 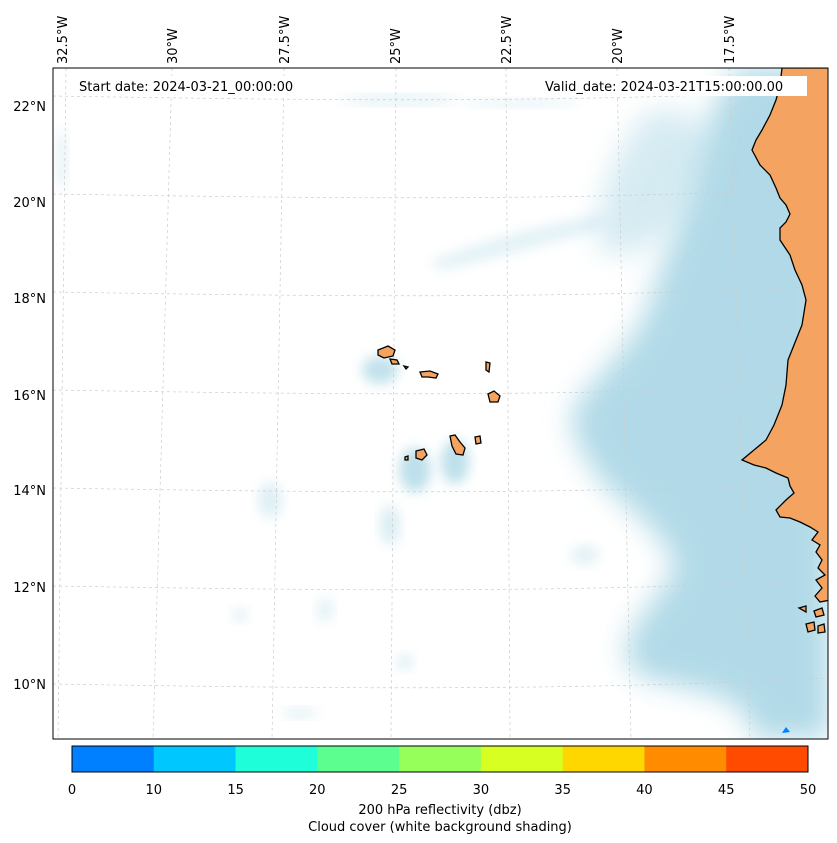 I want to click on island-maio, so click(x=478, y=440).